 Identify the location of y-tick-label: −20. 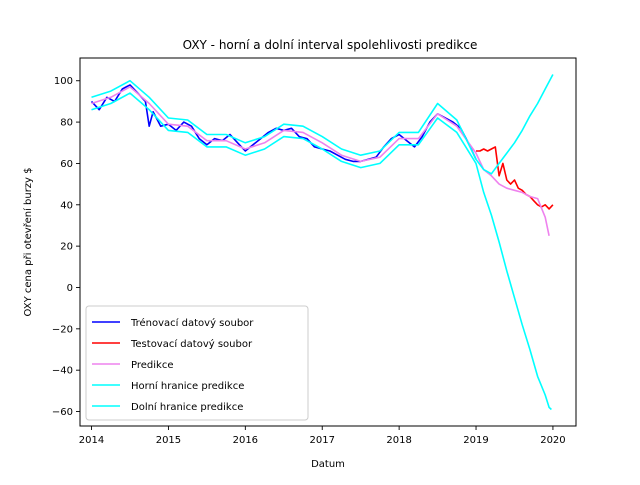
(62, 329).